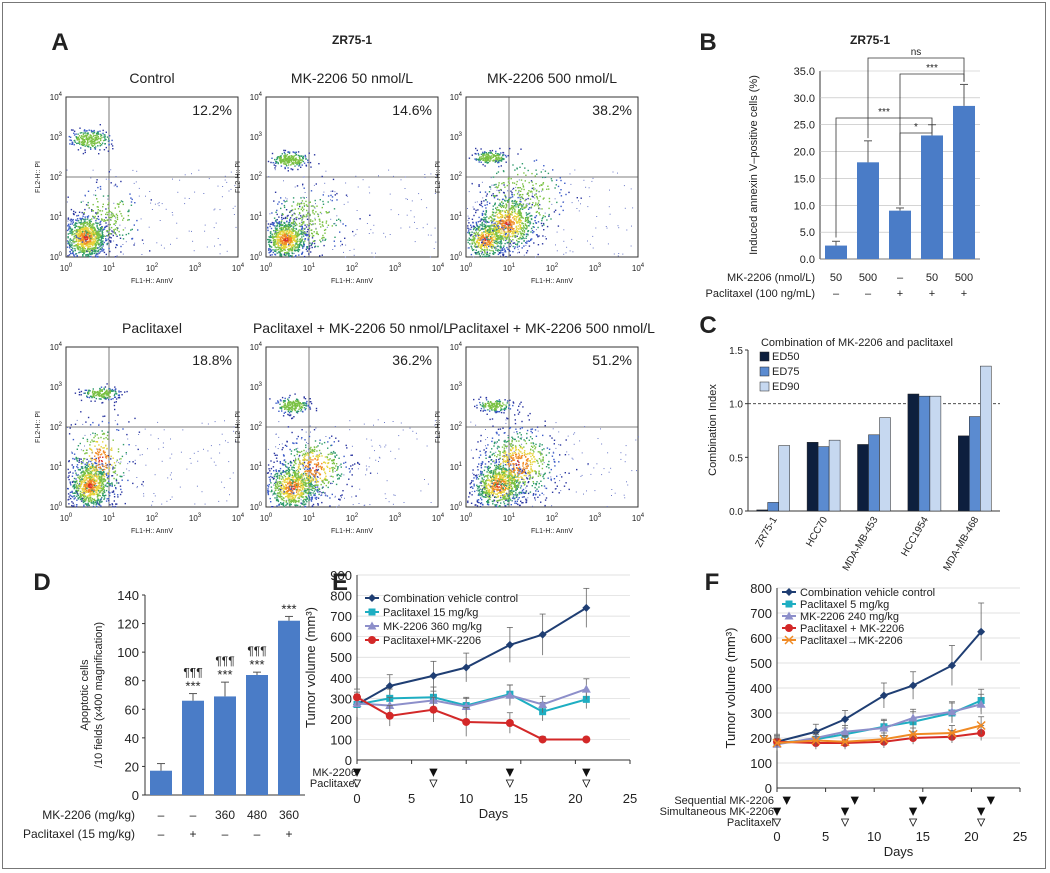 The image size is (1050, 873). Describe the element at coordinates (352, 268) in the screenshot. I see `x-tick-label: 102` at that location.